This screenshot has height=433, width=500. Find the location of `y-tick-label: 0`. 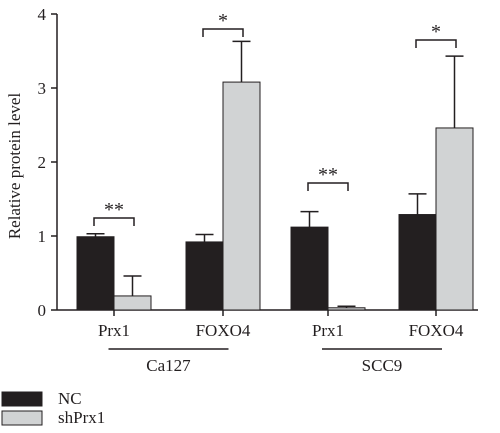

y-tick-label: 0 is located at coordinates (42, 310).